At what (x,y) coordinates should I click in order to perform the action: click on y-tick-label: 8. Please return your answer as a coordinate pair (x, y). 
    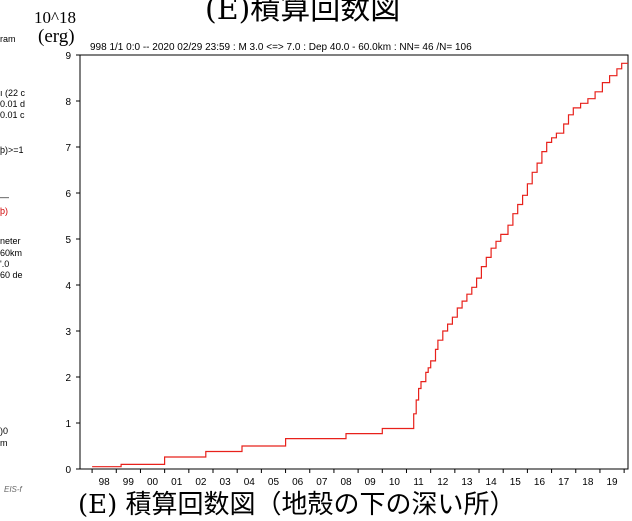
    Looking at the image, I should click on (68, 102).